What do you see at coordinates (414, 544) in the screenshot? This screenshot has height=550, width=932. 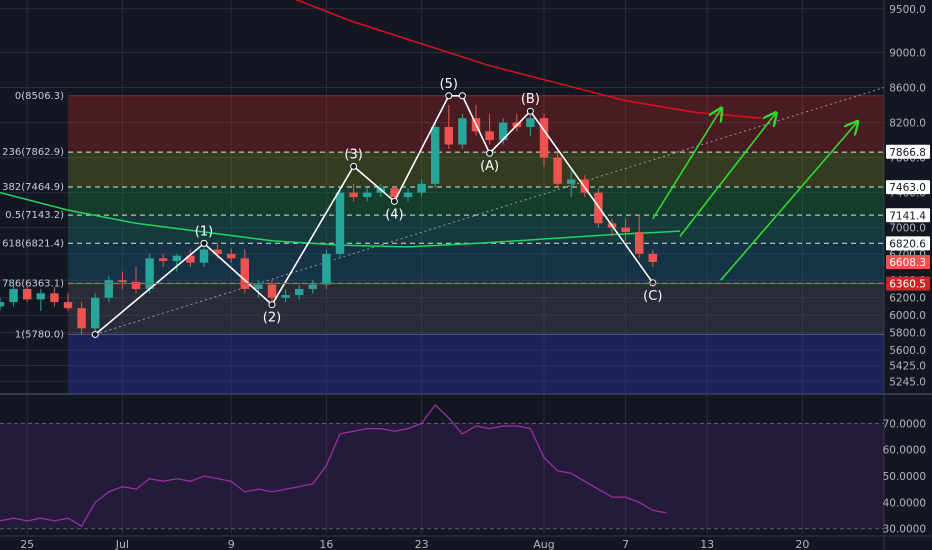 I see `time-axis: 25 Jul 9 16 23 Aug 7 13 20` at bounding box center [414, 544].